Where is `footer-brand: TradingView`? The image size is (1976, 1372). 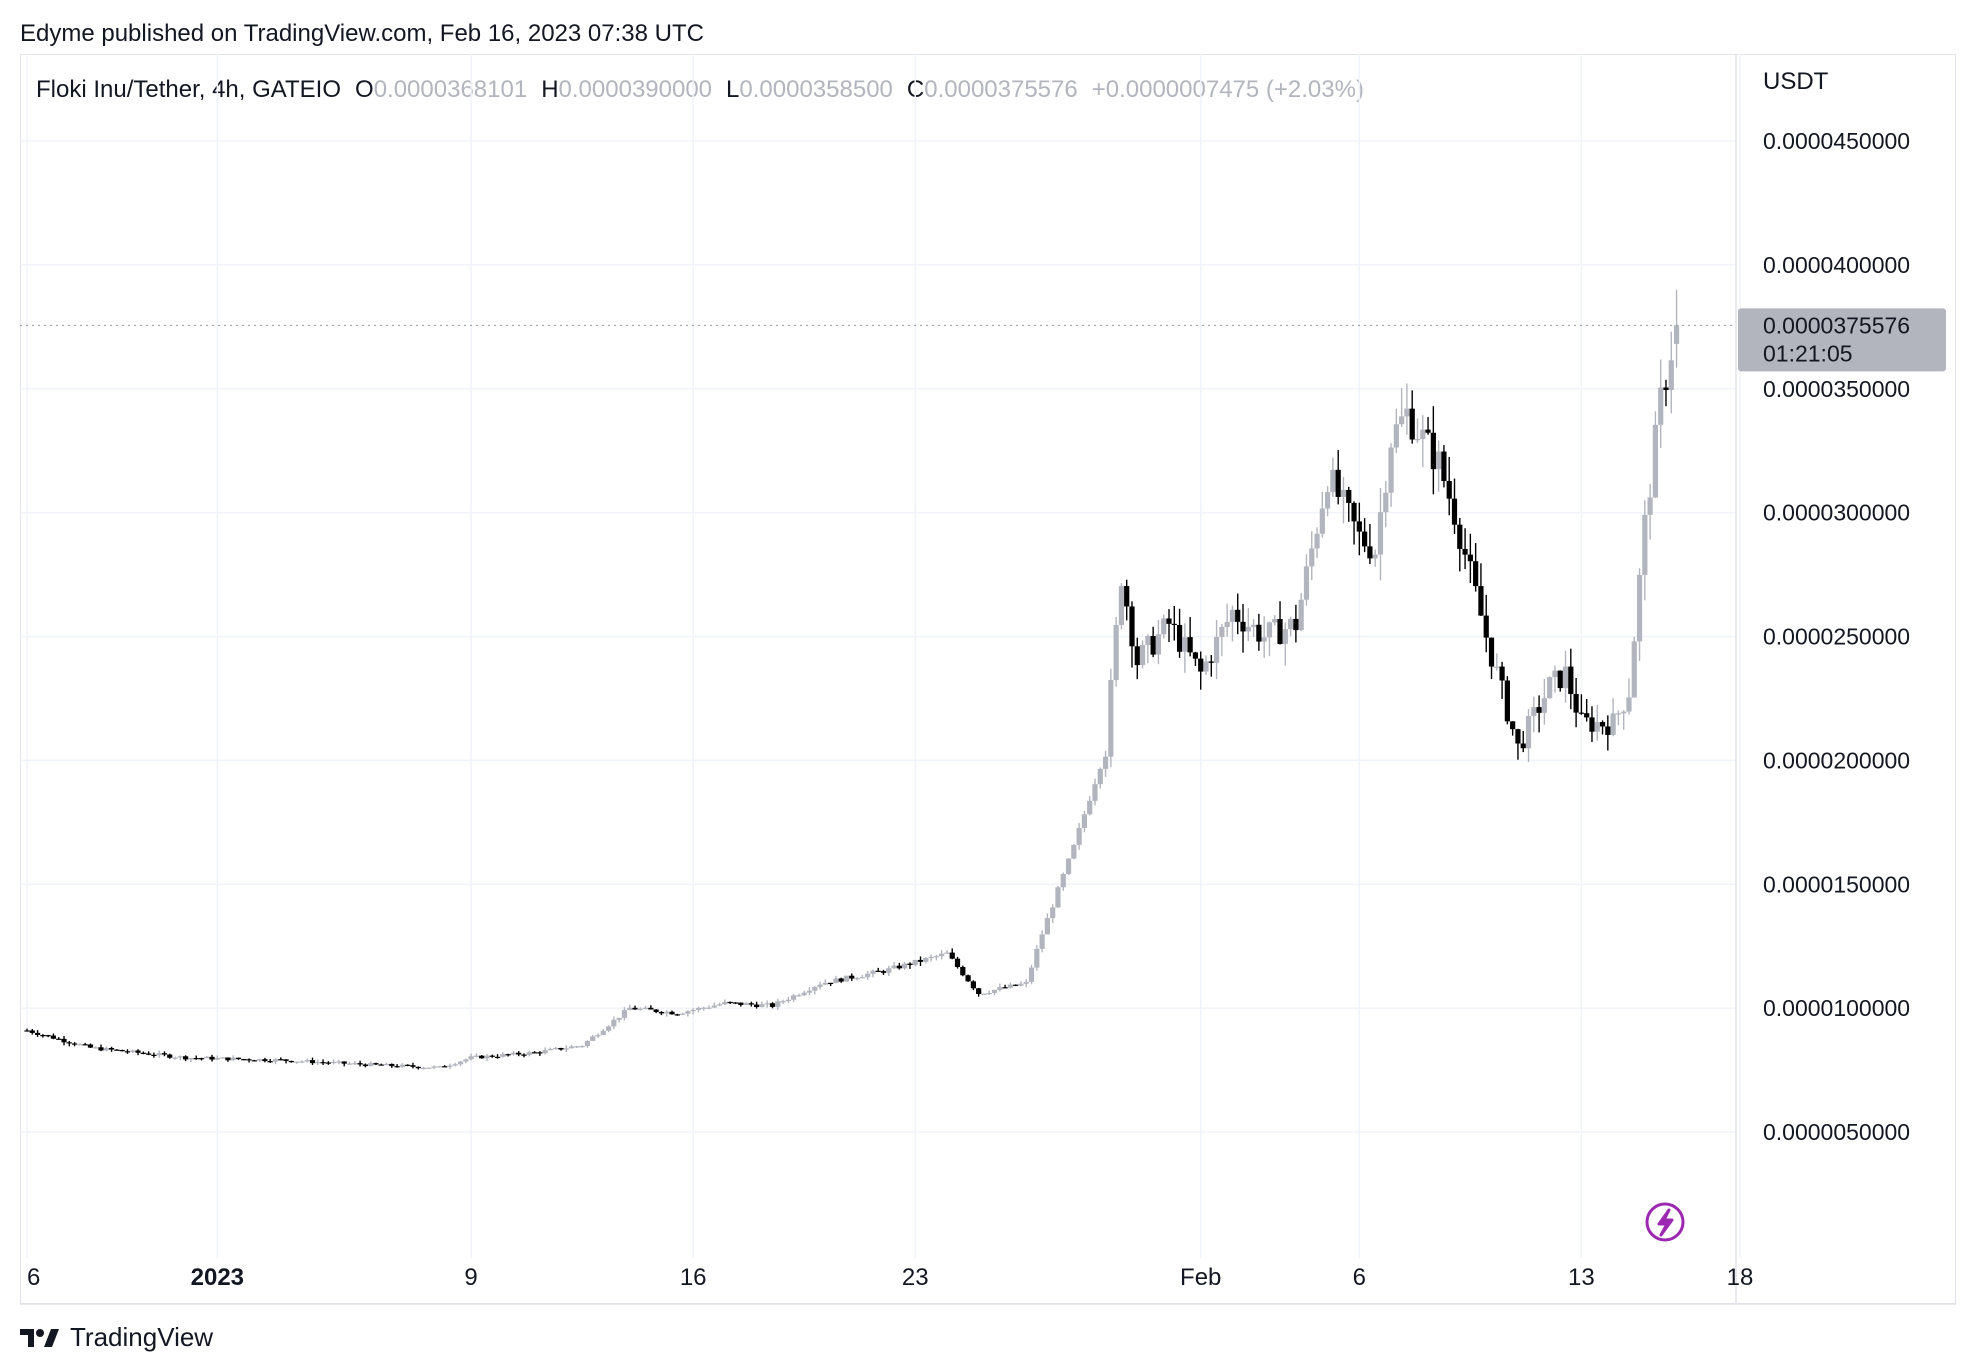
footer-brand: TradingView is located at coordinates (116, 1337).